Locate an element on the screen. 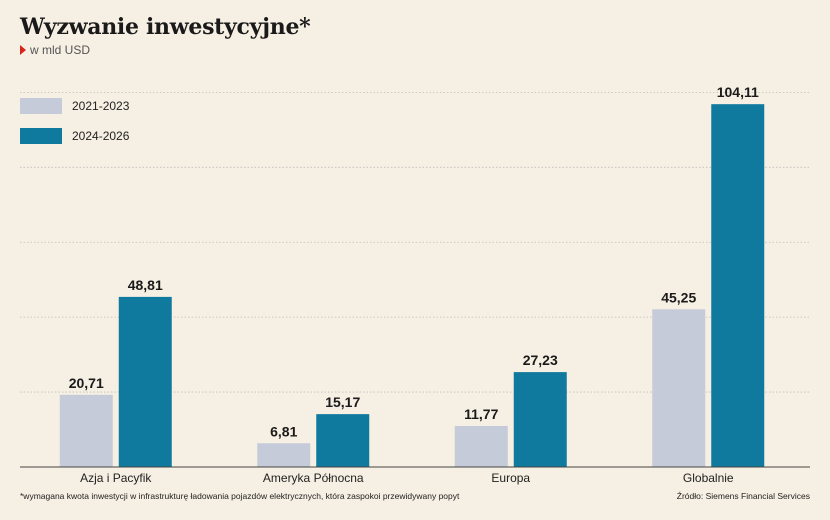  data-label: 104,11 is located at coordinates (738, 92).